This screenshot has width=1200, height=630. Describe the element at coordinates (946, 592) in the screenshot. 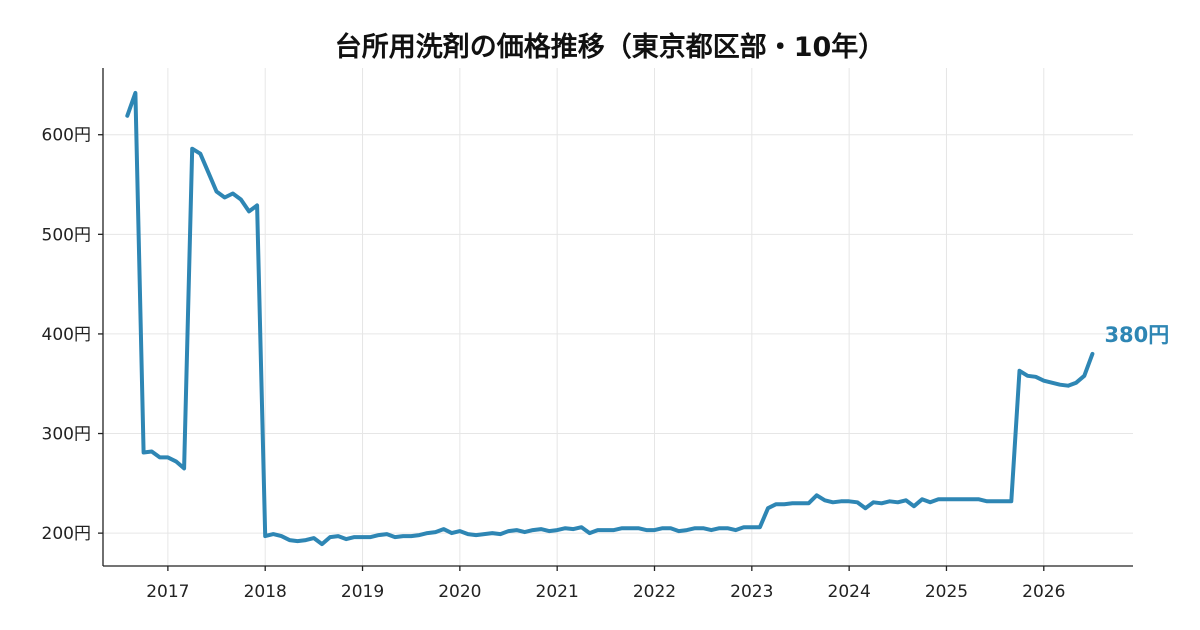

I see `x-tick-label: 2025` at that location.